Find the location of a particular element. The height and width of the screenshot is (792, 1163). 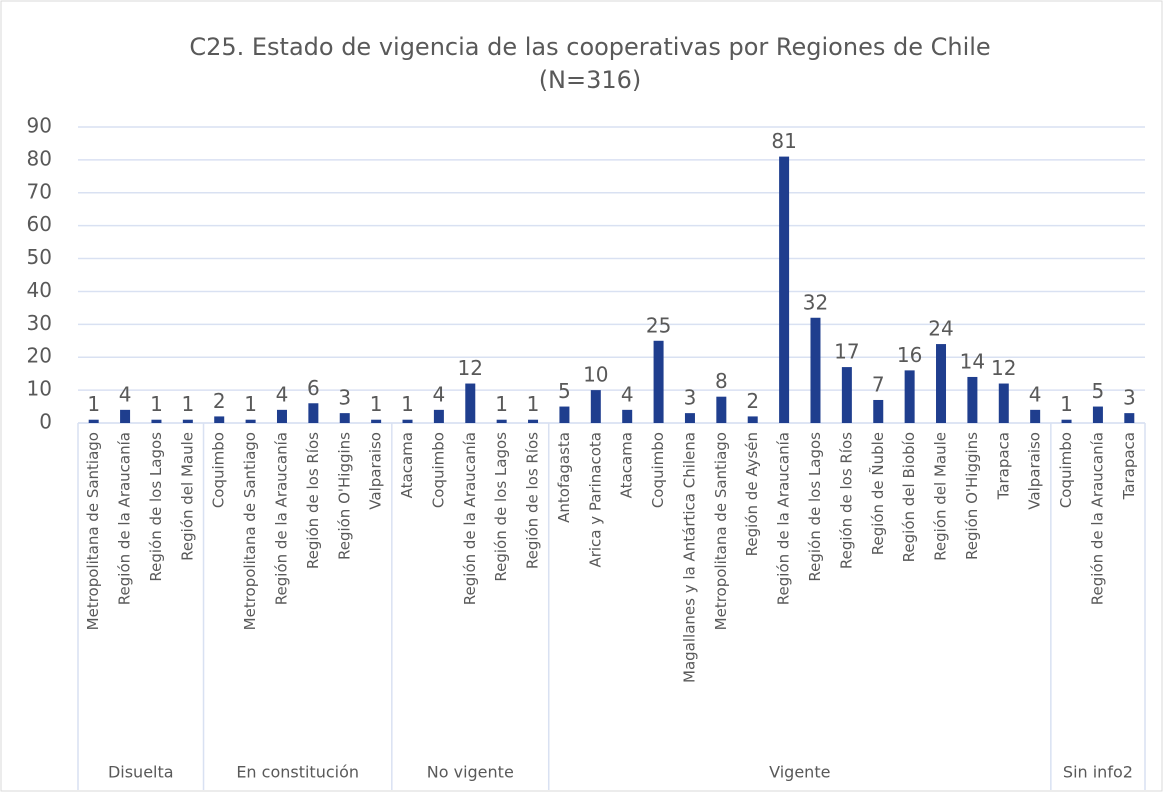

x-tick-label: Antofagasta is located at coordinates (564, 477).